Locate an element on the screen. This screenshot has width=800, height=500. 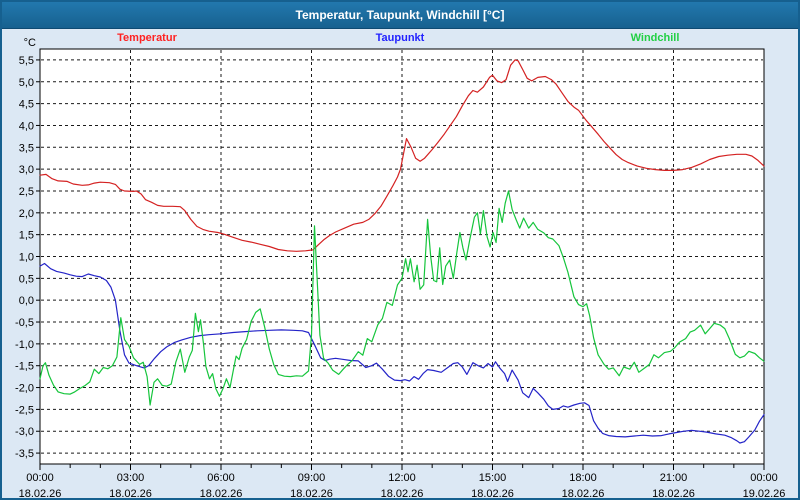
y-axis-label: -1,5 is located at coordinates (24, 367).